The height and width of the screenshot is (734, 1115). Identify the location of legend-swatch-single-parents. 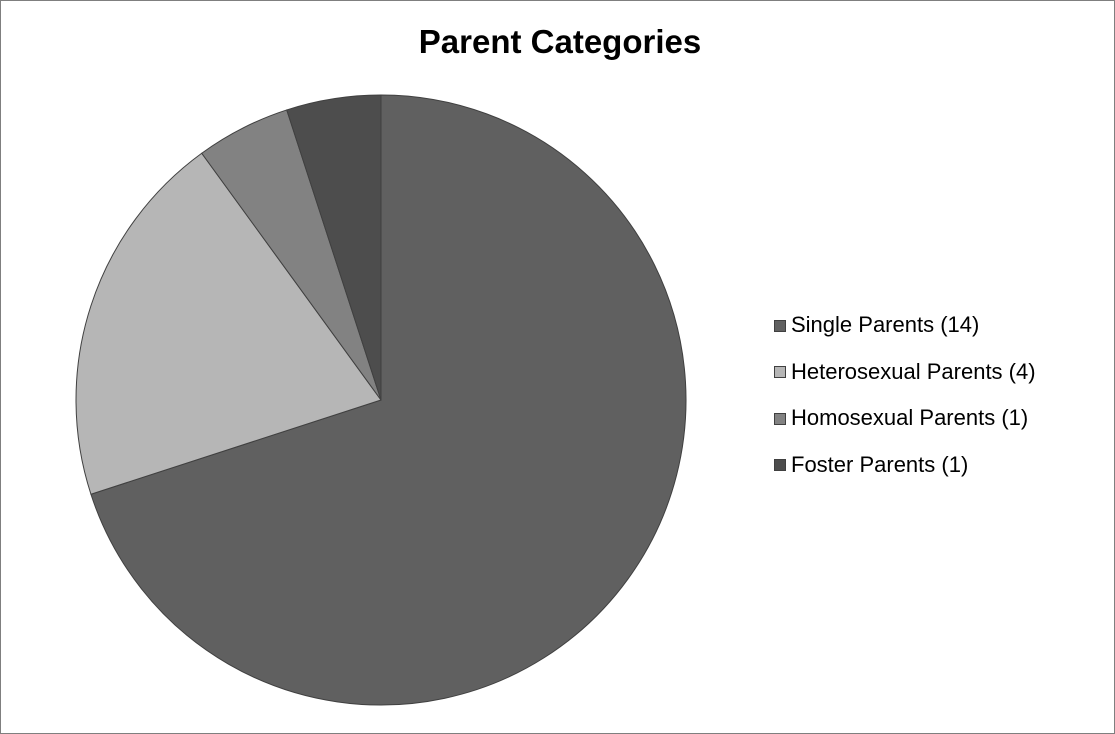
(780, 325).